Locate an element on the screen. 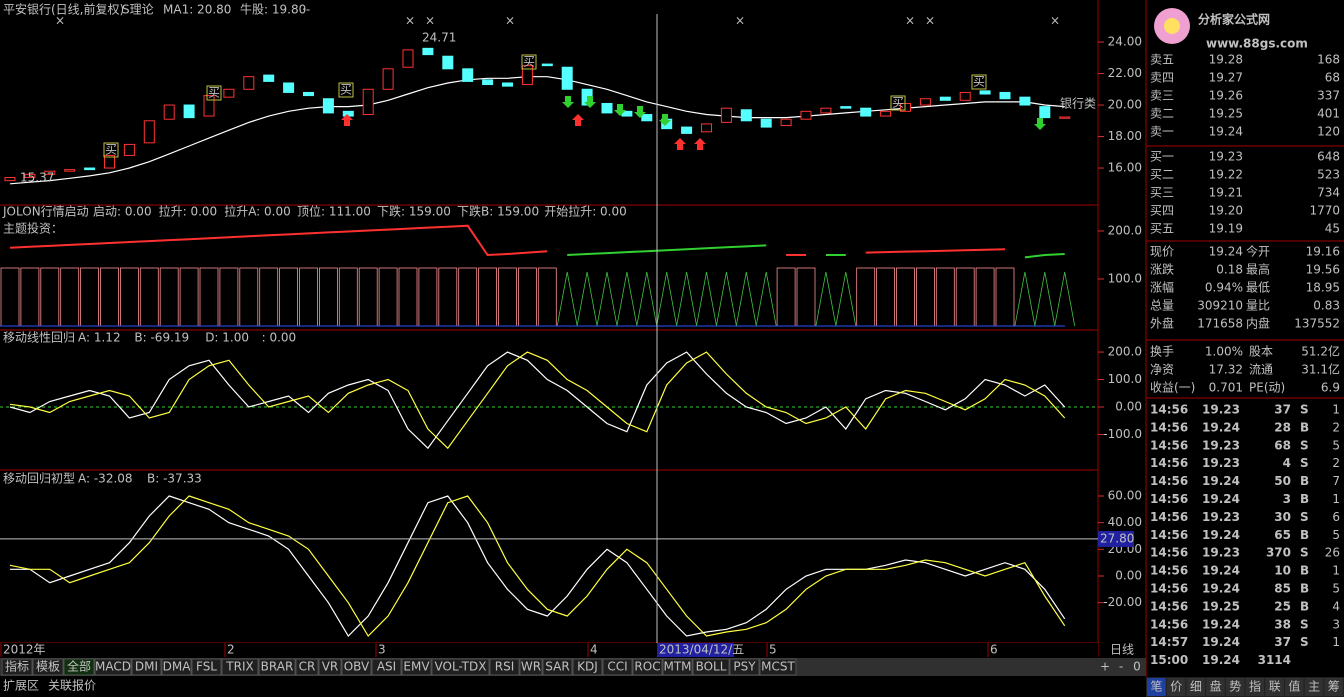  info-value: 0.701 is located at coordinates (1226, 388).